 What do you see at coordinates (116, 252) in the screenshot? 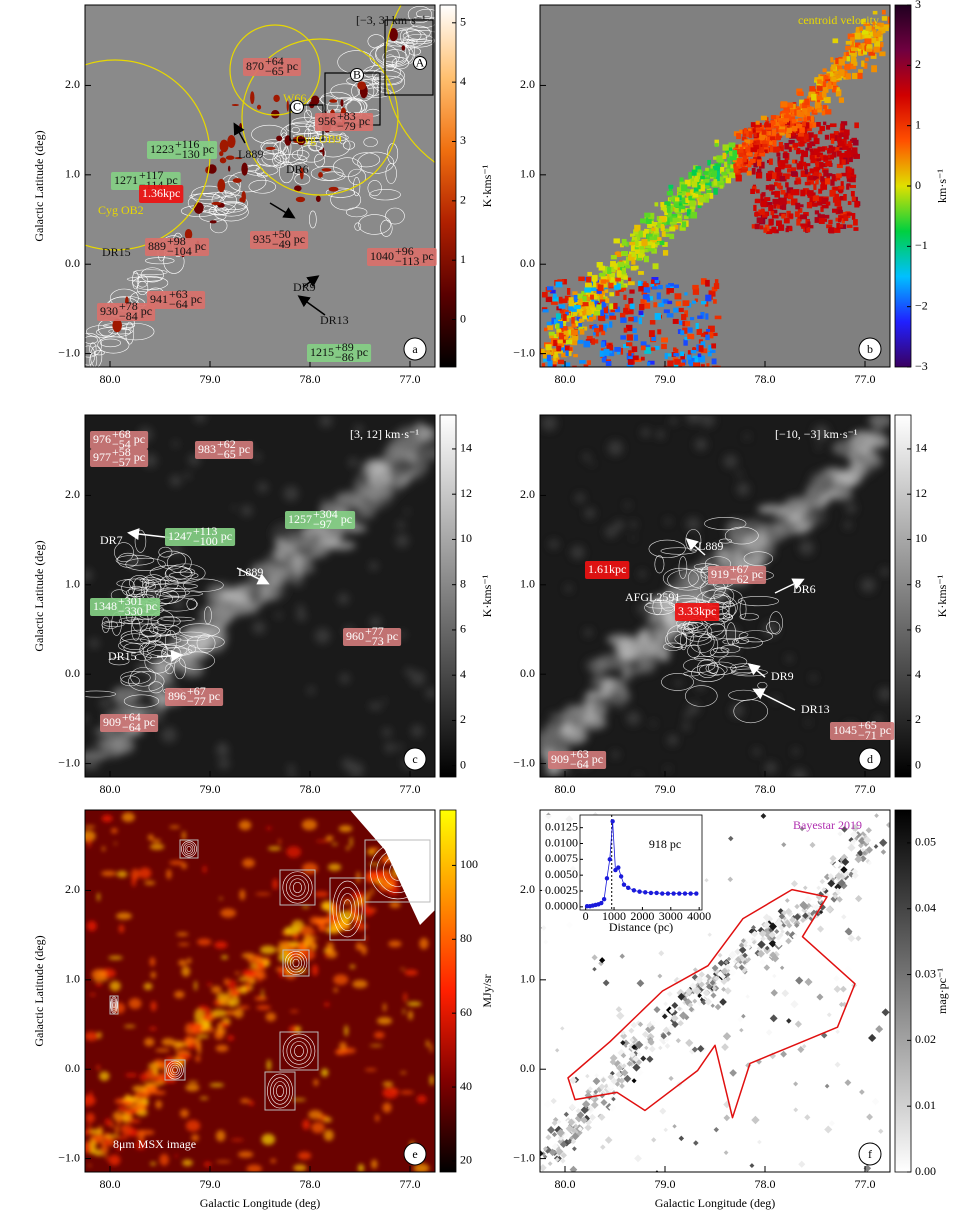
I see `label-text: DR15` at bounding box center [116, 252].